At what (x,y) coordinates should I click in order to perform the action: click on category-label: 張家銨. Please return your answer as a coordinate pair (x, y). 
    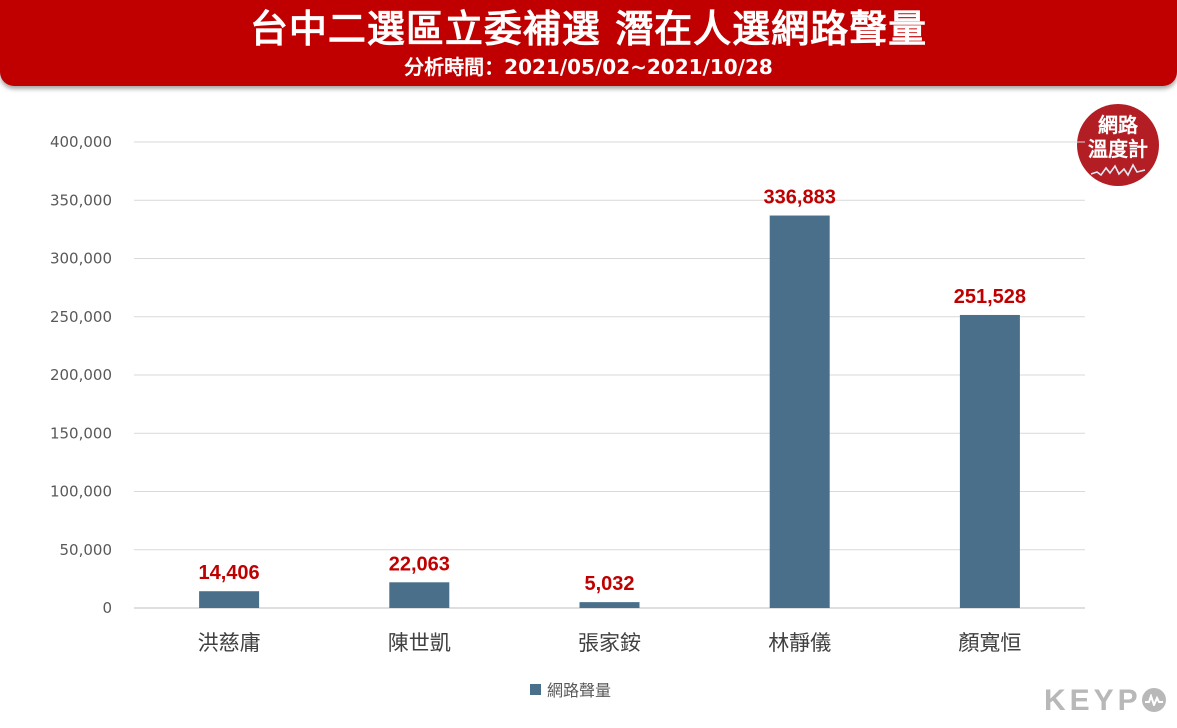
    Looking at the image, I should click on (609, 643).